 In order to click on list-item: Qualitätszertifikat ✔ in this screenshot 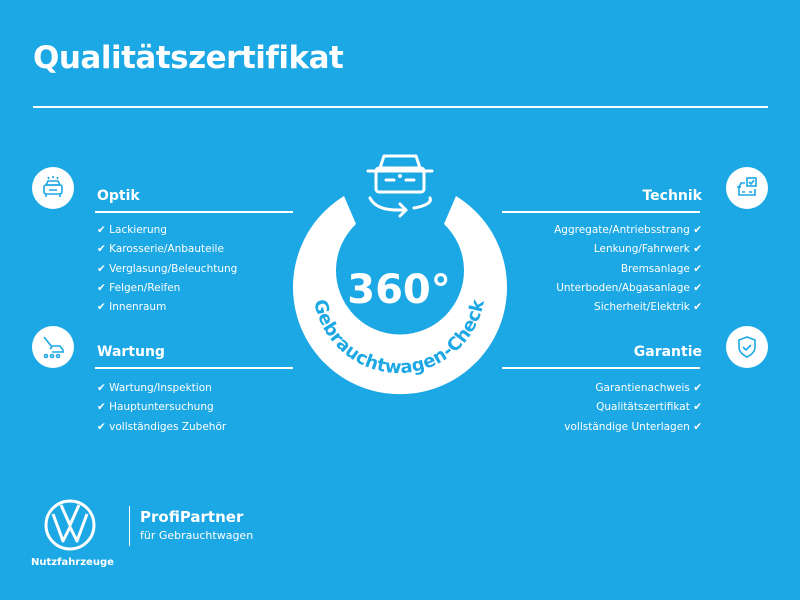, I will do `click(649, 407)`.